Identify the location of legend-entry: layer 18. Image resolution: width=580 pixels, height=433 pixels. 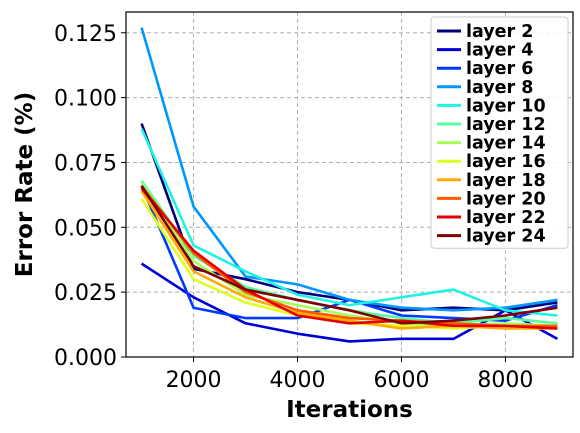
(506, 181).